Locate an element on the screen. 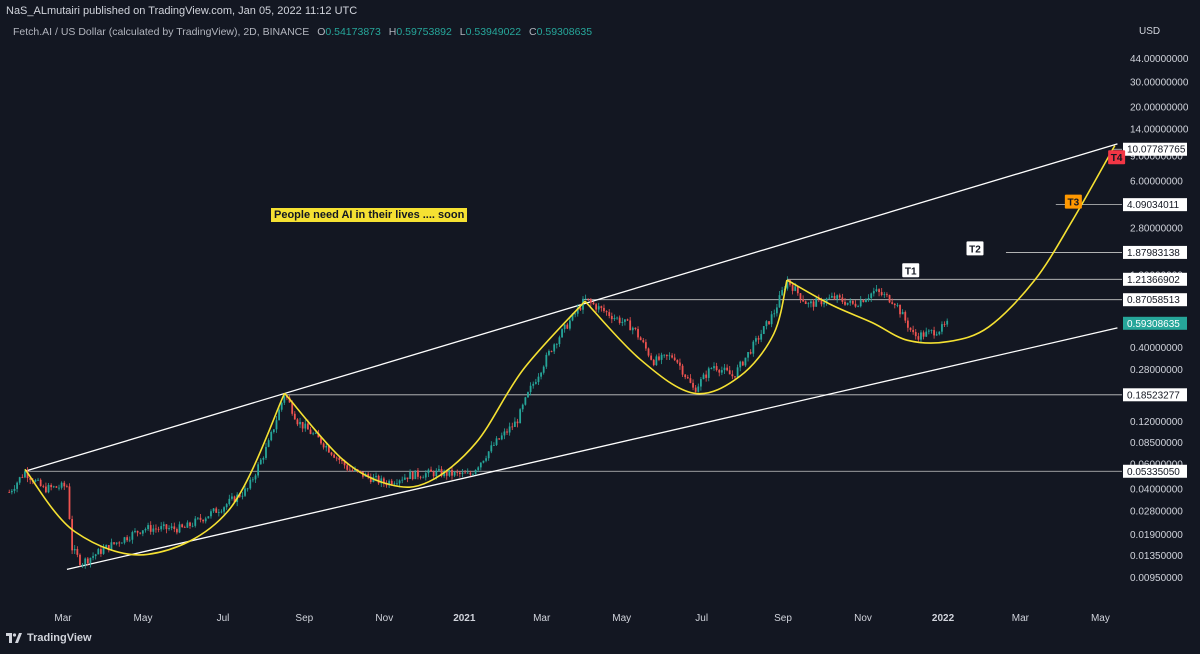 The image size is (1200, 654). level-price-box is located at coordinates (1155, 279).